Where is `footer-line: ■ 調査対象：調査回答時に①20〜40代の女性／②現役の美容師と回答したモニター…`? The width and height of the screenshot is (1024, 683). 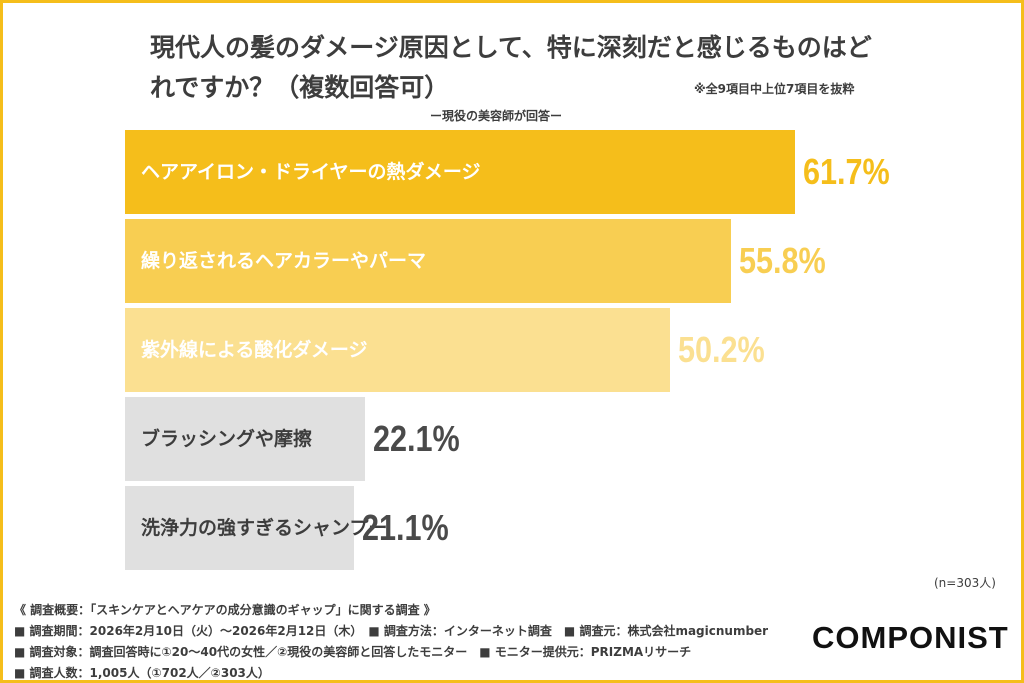 footer-line: ■ 調査対象：調査回答時に①20〜40代の女性／②現役の美容師と回答したモニター… is located at coordinates (353, 652).